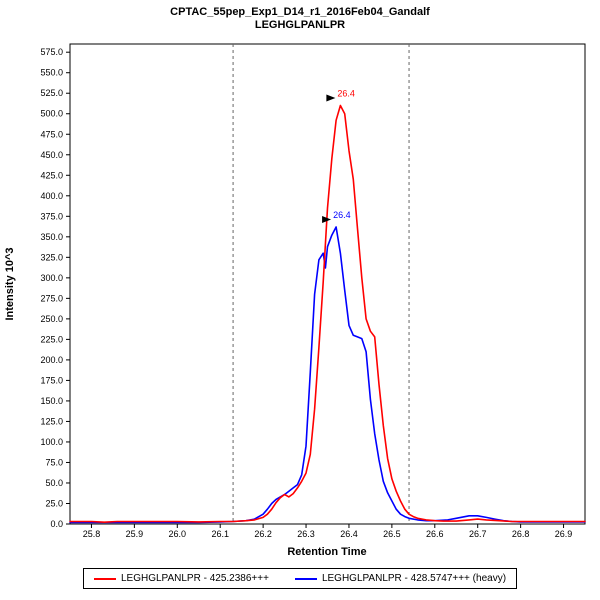  What do you see at coordinates (178, 534) in the screenshot?
I see `x-tick-label: 26.0` at bounding box center [178, 534].